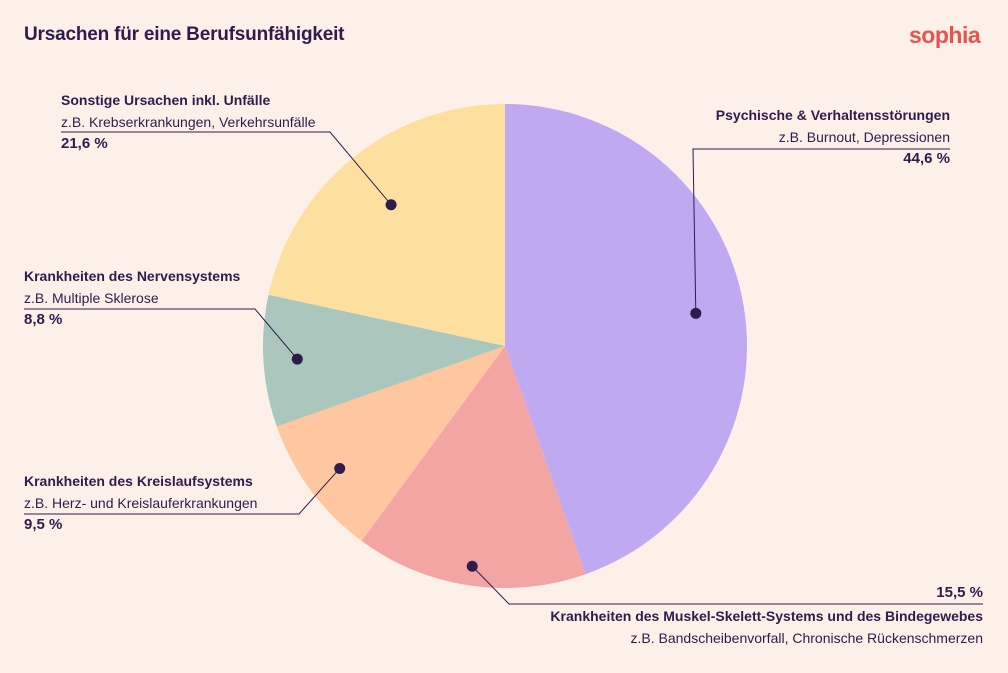 This screenshot has height=673, width=1008. Describe the element at coordinates (166, 100) in the screenshot. I see `label-name: Sonstige Ursachen inkl. Unfälle` at that location.